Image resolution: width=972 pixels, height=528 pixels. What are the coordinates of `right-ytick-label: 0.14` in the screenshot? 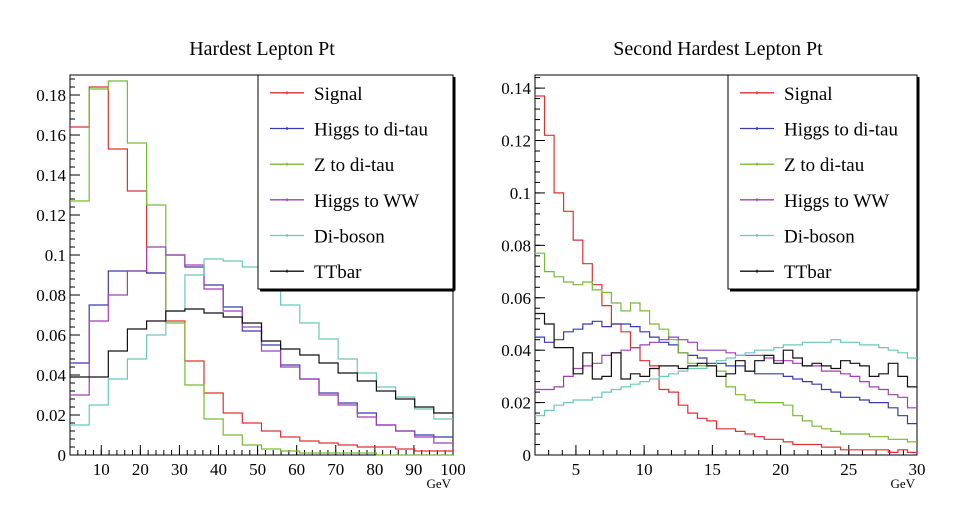 It's located at (516, 88).